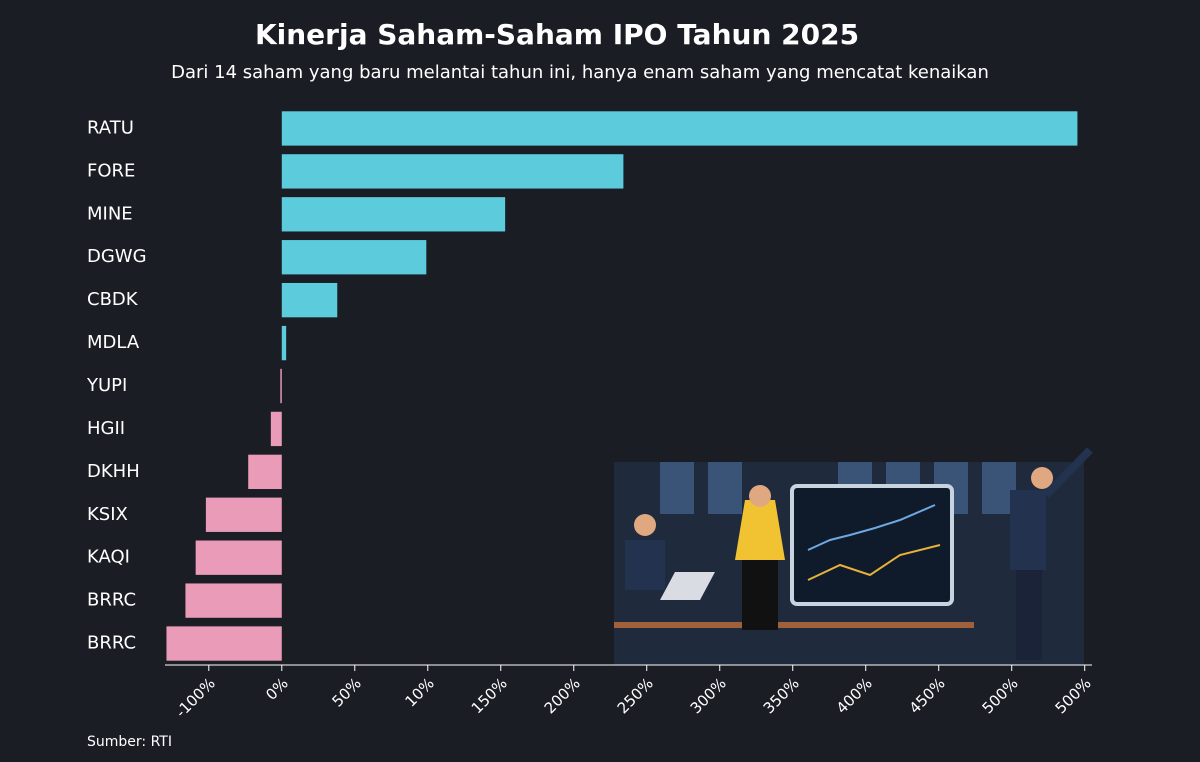 Image resolution: width=1200 pixels, height=762 pixels. What do you see at coordinates (277, 689) in the screenshot?
I see `x-tick-label: 0%` at bounding box center [277, 689].